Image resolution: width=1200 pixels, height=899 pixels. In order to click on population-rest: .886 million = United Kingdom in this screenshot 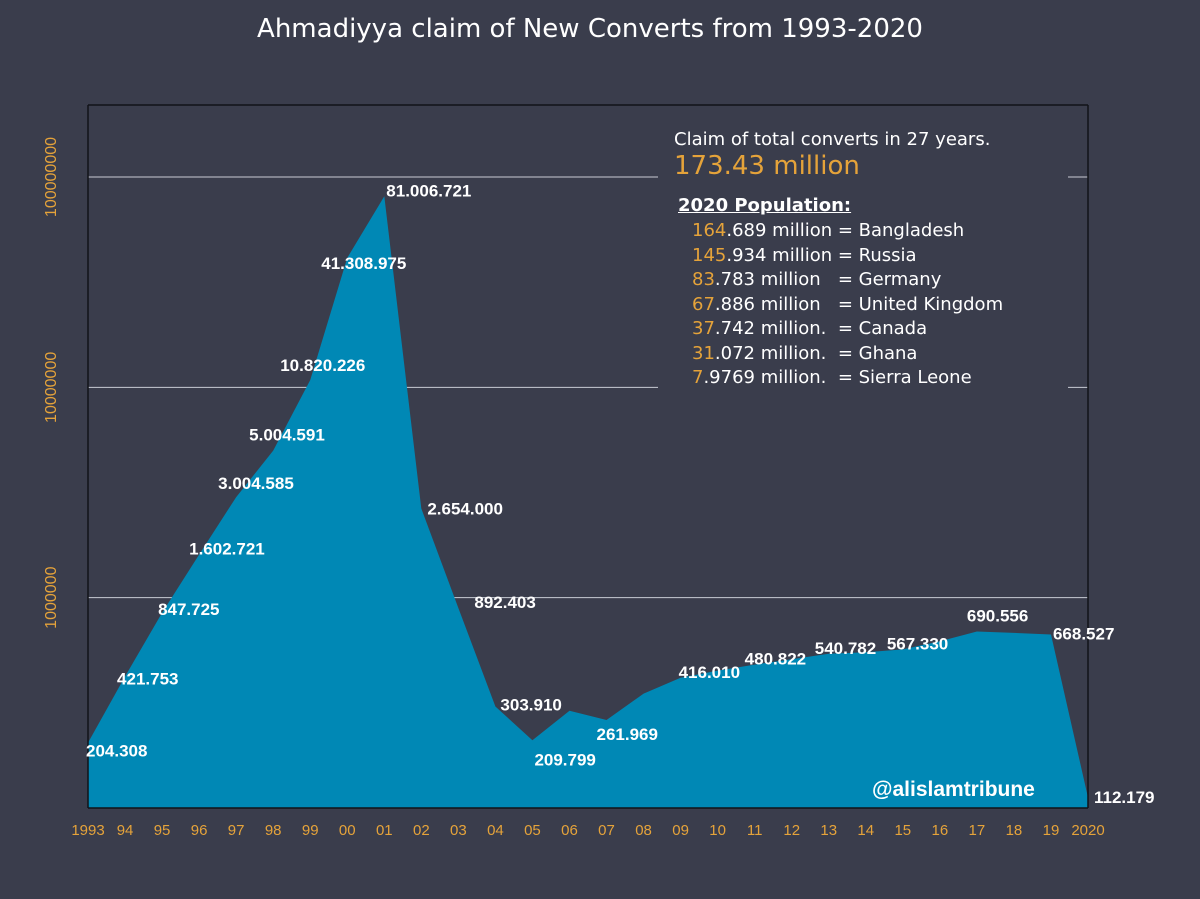, I will do `click(859, 304)`.